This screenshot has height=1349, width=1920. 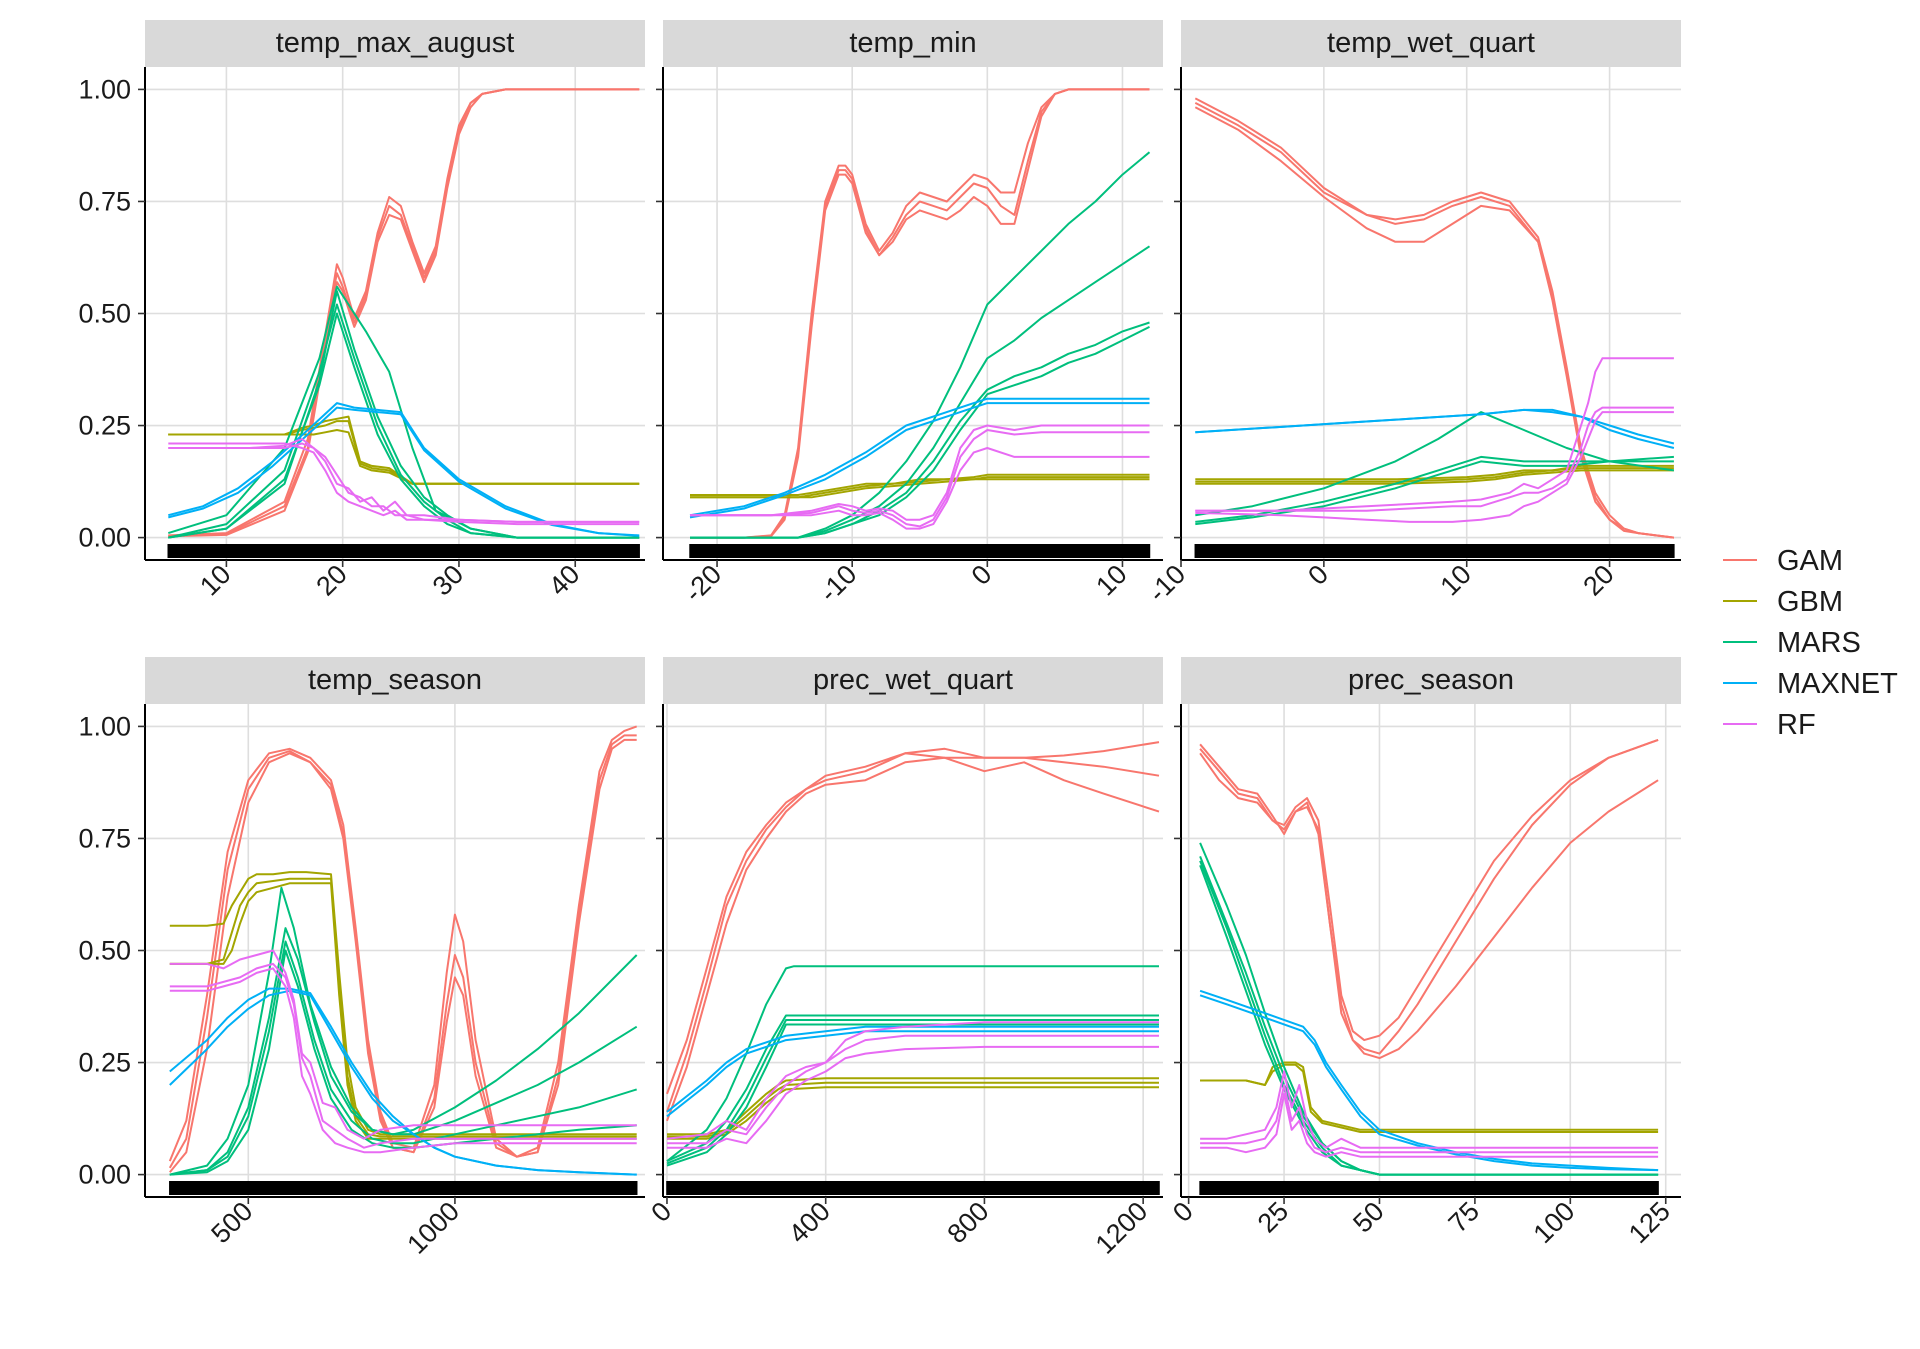 I want to click on legend-entry: MAXNET, so click(x=1810, y=684).